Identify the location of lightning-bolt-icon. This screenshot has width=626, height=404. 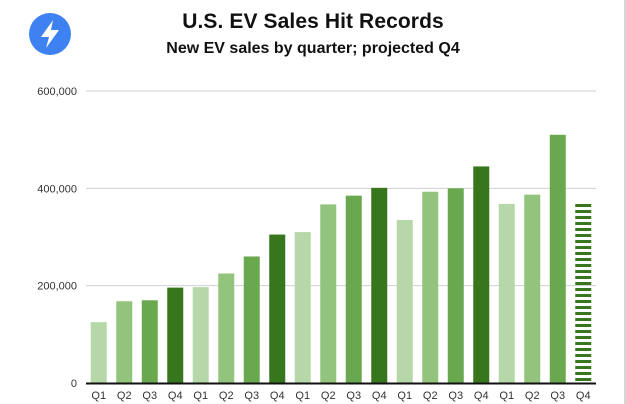
(50, 34).